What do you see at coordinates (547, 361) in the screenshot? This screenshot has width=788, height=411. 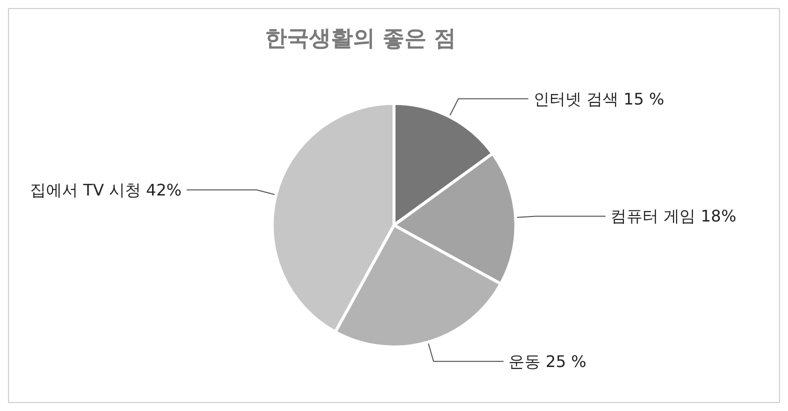 I see `slice-label: 운동 25 %` at bounding box center [547, 361].